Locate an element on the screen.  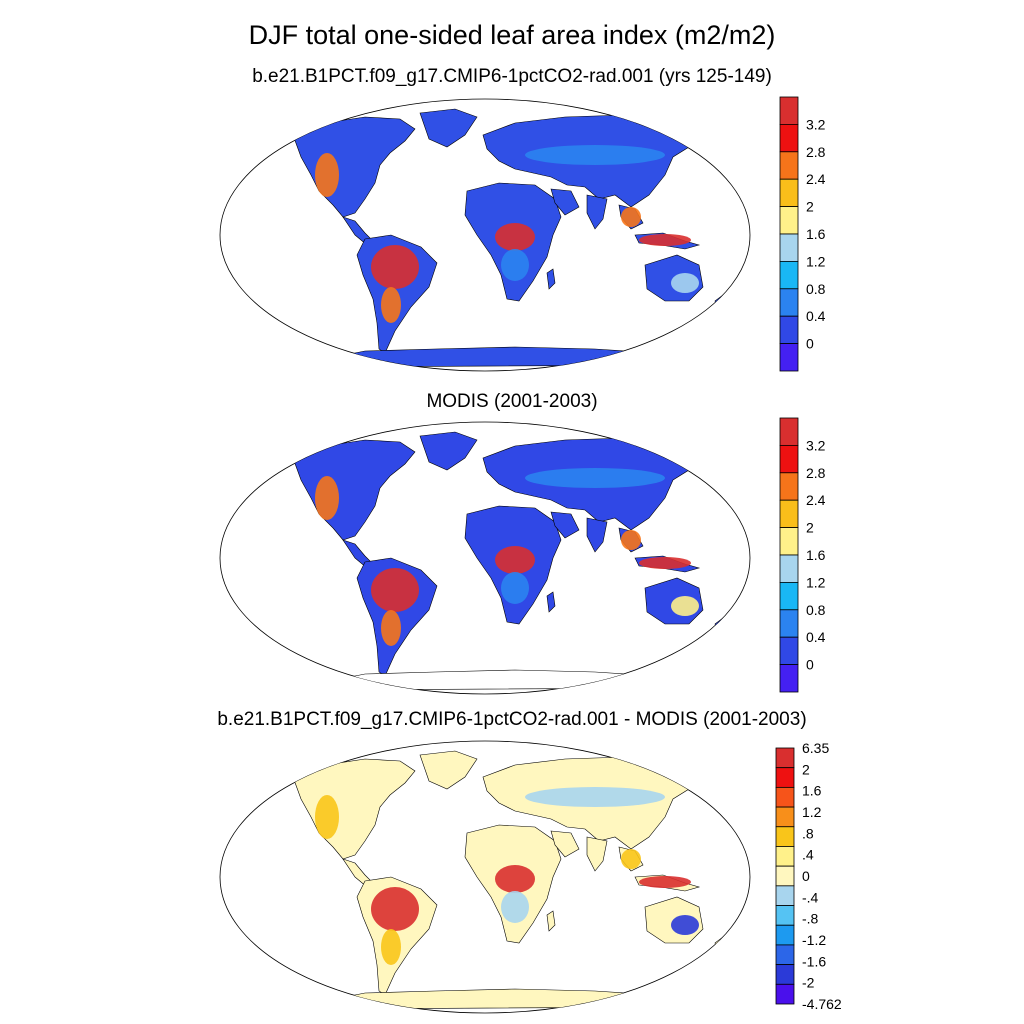
colorbar-label: .8 is located at coordinates (808, 833).